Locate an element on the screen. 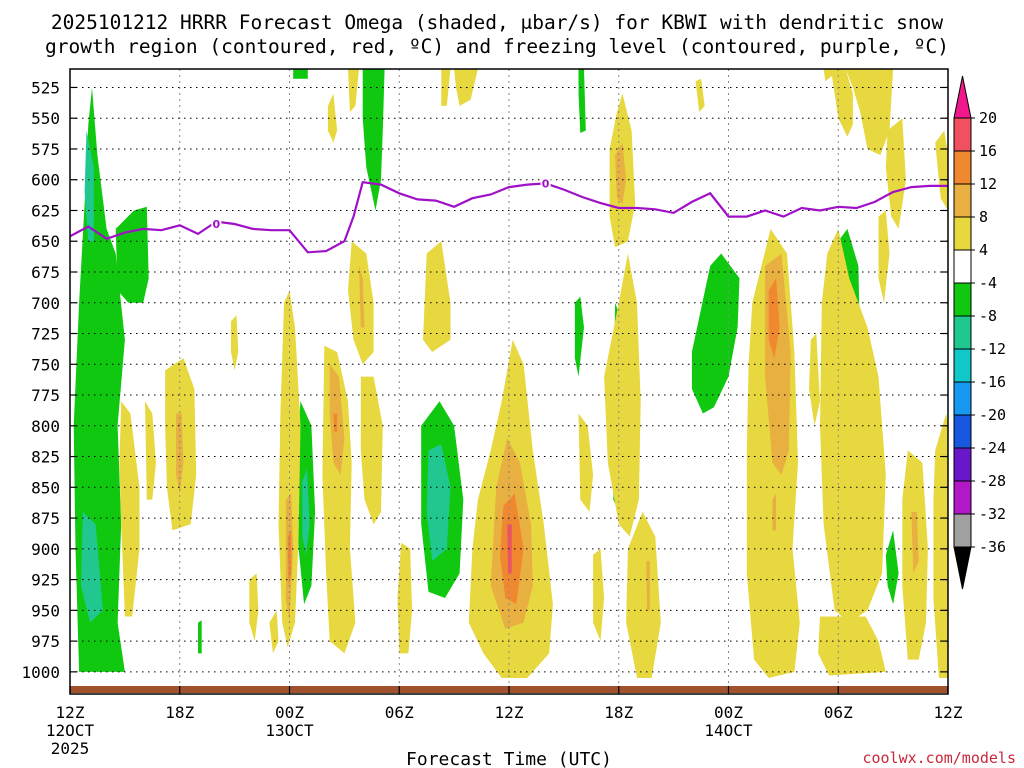 The width and height of the screenshot is (1024, 768). y-tick-label-775: 775 is located at coordinates (45, 395).